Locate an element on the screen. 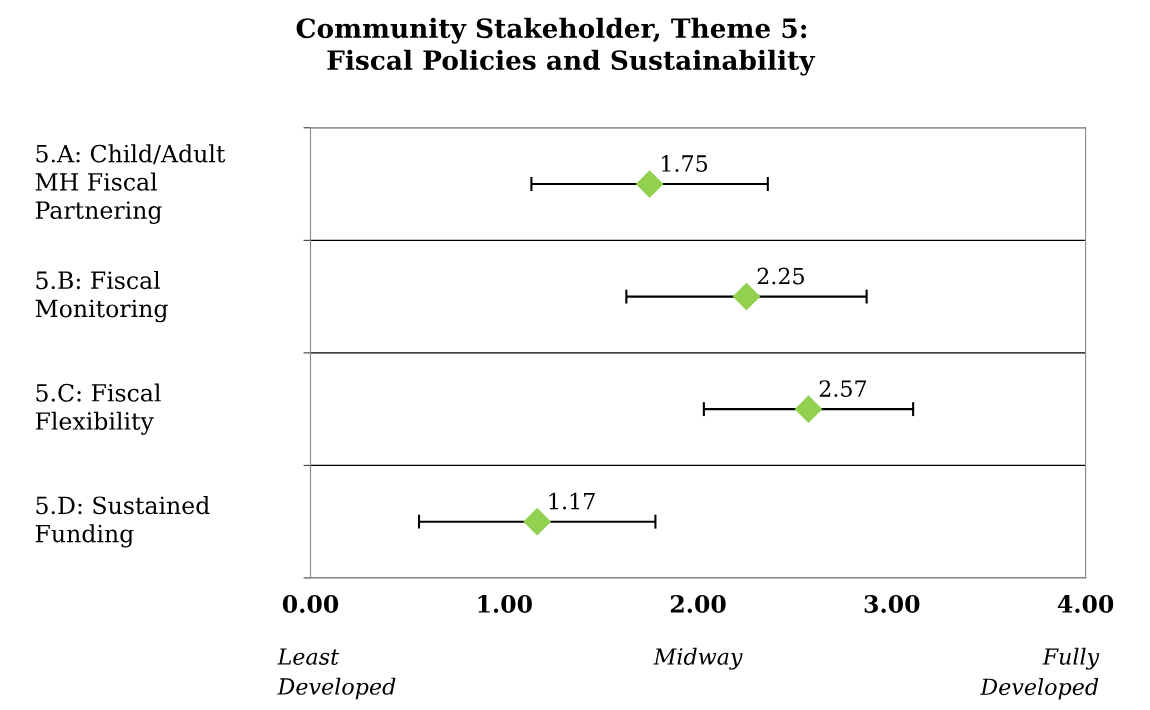 This screenshot has height=710, width=1150. data-label: 2.25 is located at coordinates (780, 276).